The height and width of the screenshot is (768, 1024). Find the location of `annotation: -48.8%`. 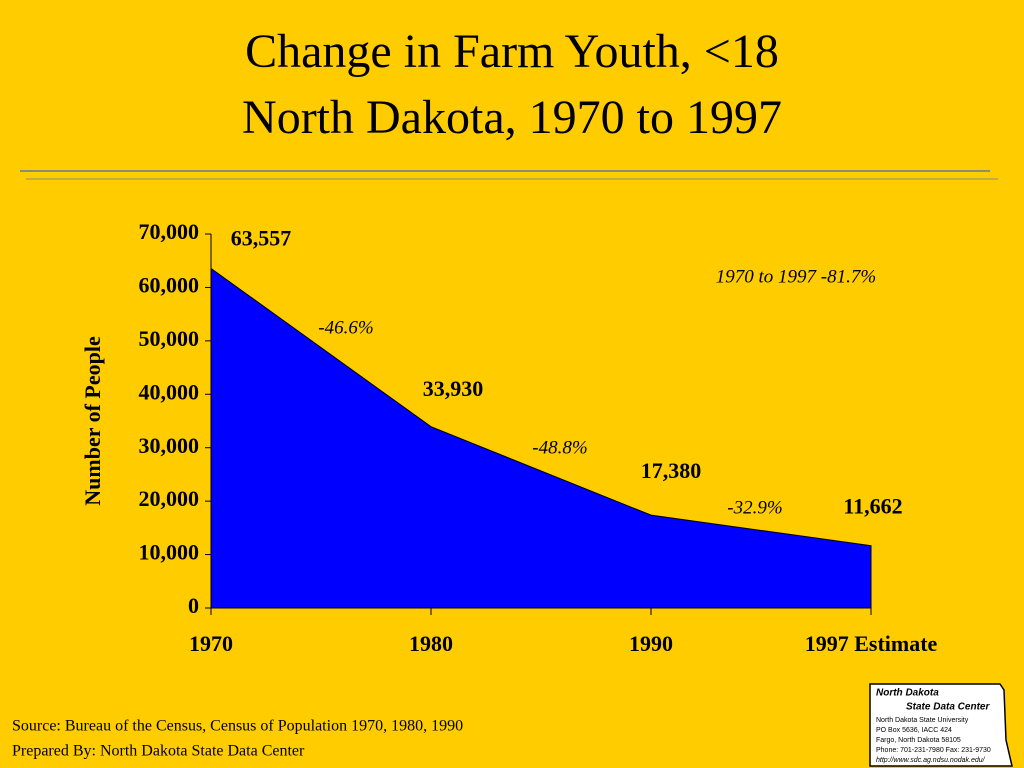

annotation: -48.8% is located at coordinates (559, 447).